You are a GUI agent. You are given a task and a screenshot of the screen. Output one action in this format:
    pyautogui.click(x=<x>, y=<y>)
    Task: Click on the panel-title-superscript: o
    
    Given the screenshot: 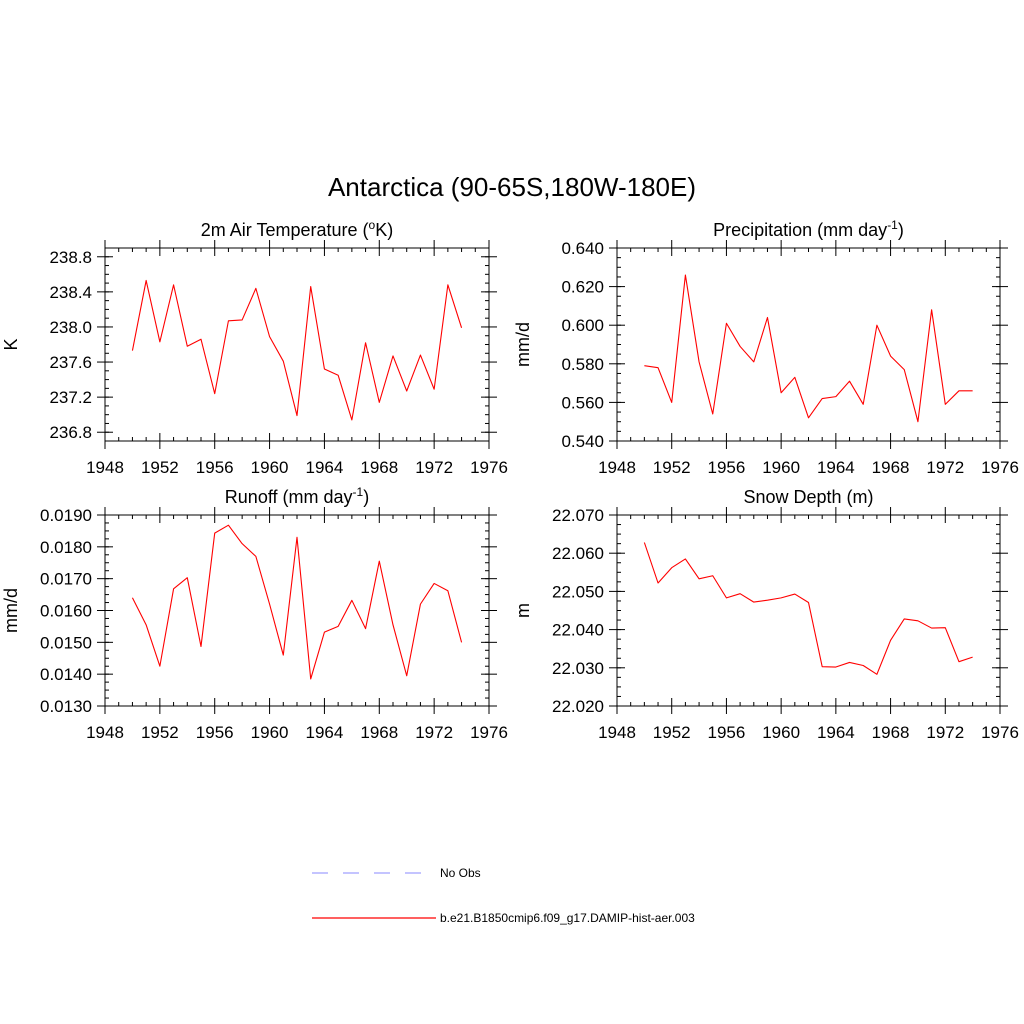 What is the action you would take?
    pyautogui.click(x=372, y=225)
    